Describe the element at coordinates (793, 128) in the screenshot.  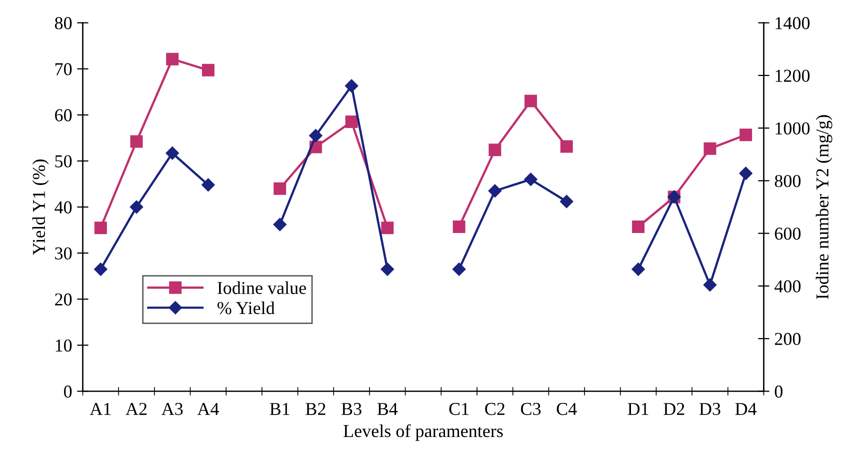
I see `y2-tick-label: 1000` at that location.